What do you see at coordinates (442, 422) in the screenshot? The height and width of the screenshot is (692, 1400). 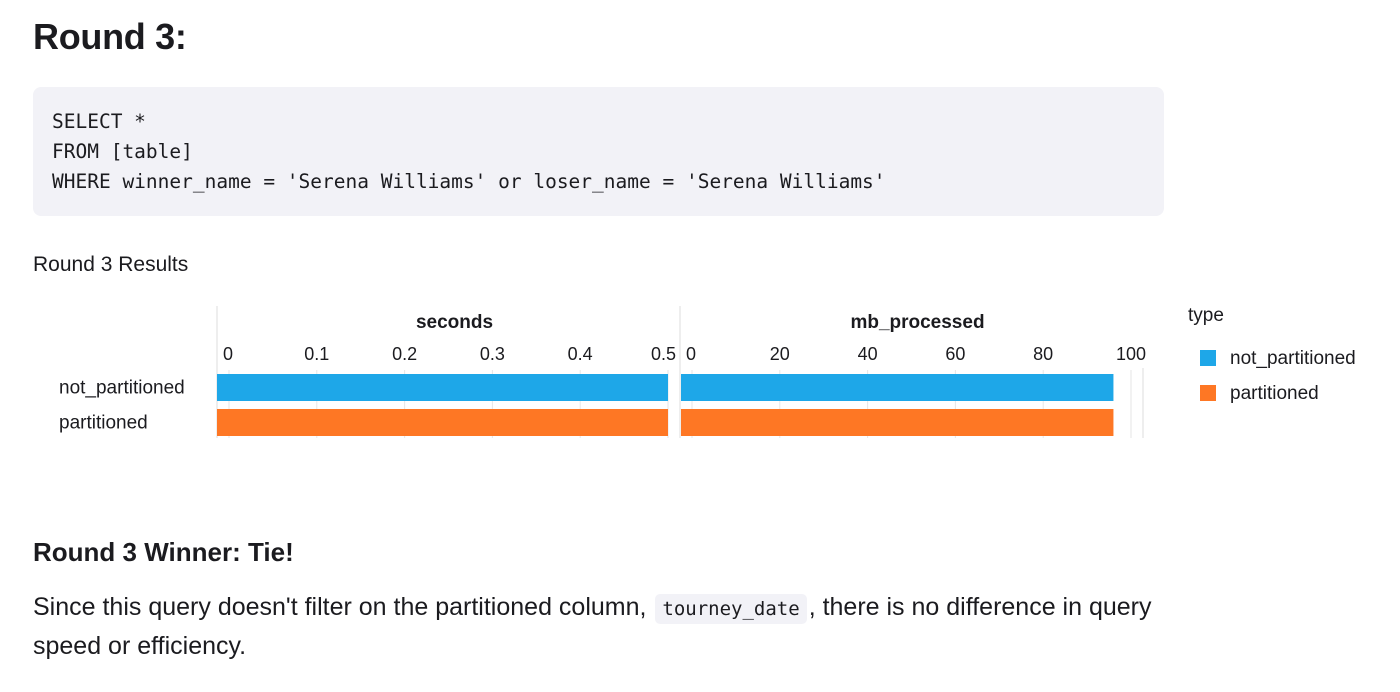 I see `bar-seconds-partitioned` at bounding box center [442, 422].